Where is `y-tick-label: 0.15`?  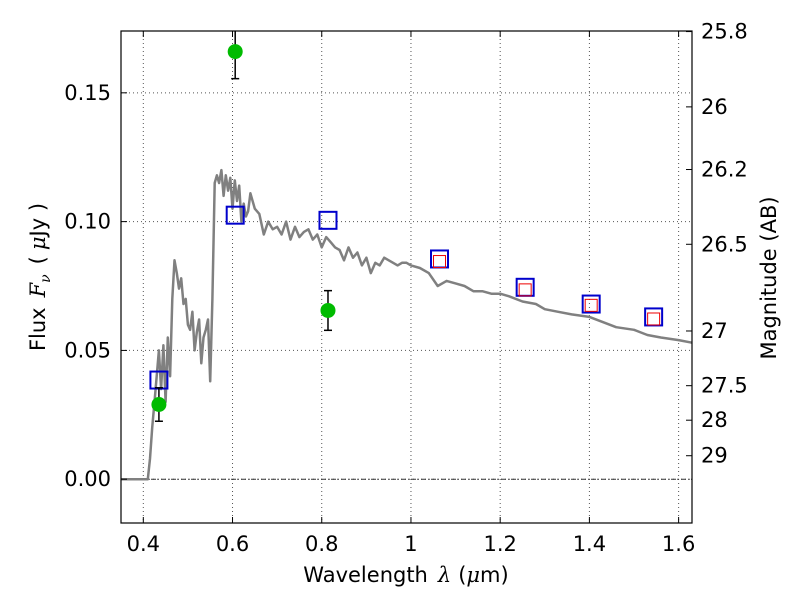 y-tick-label: 0.15 is located at coordinates (87, 93).